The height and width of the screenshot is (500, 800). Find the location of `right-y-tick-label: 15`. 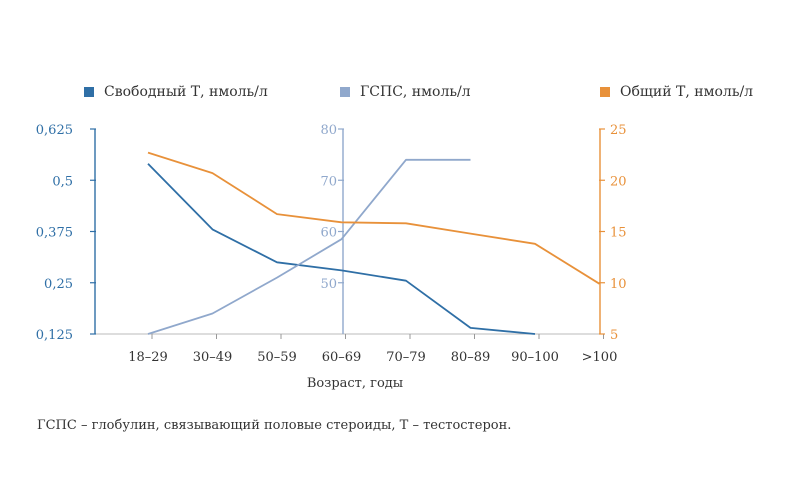

right-y-tick-label: 15 is located at coordinates (618, 233).